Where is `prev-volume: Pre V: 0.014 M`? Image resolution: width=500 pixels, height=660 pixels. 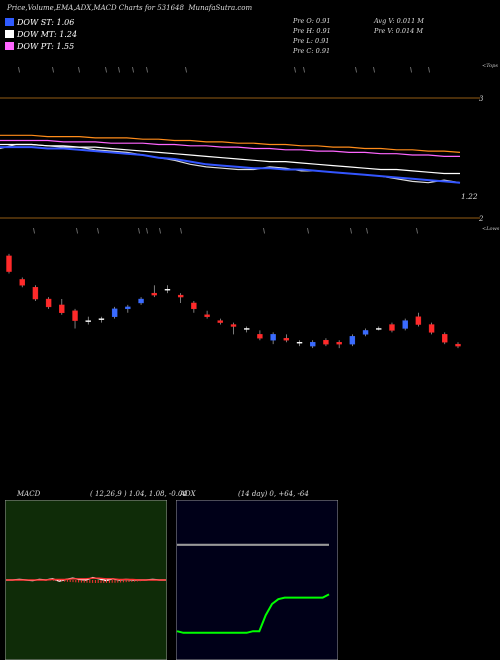
prev-volume: Pre V: 0.014 M is located at coordinates (399, 31).